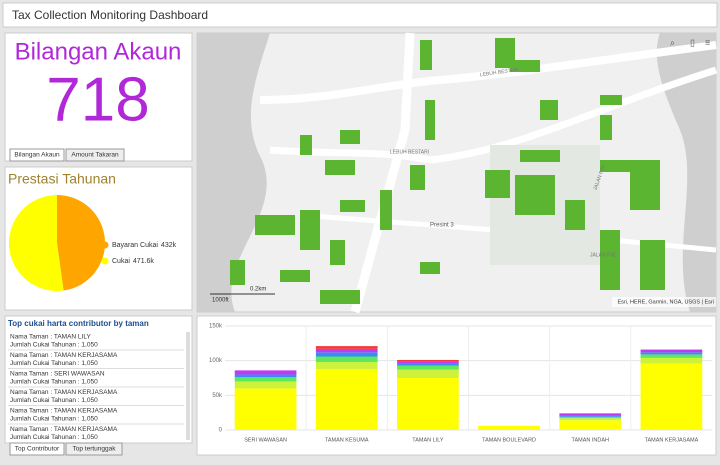 The width and height of the screenshot is (720, 465). I want to click on legend-item: Bayaran Cukai 432k, so click(144, 245).